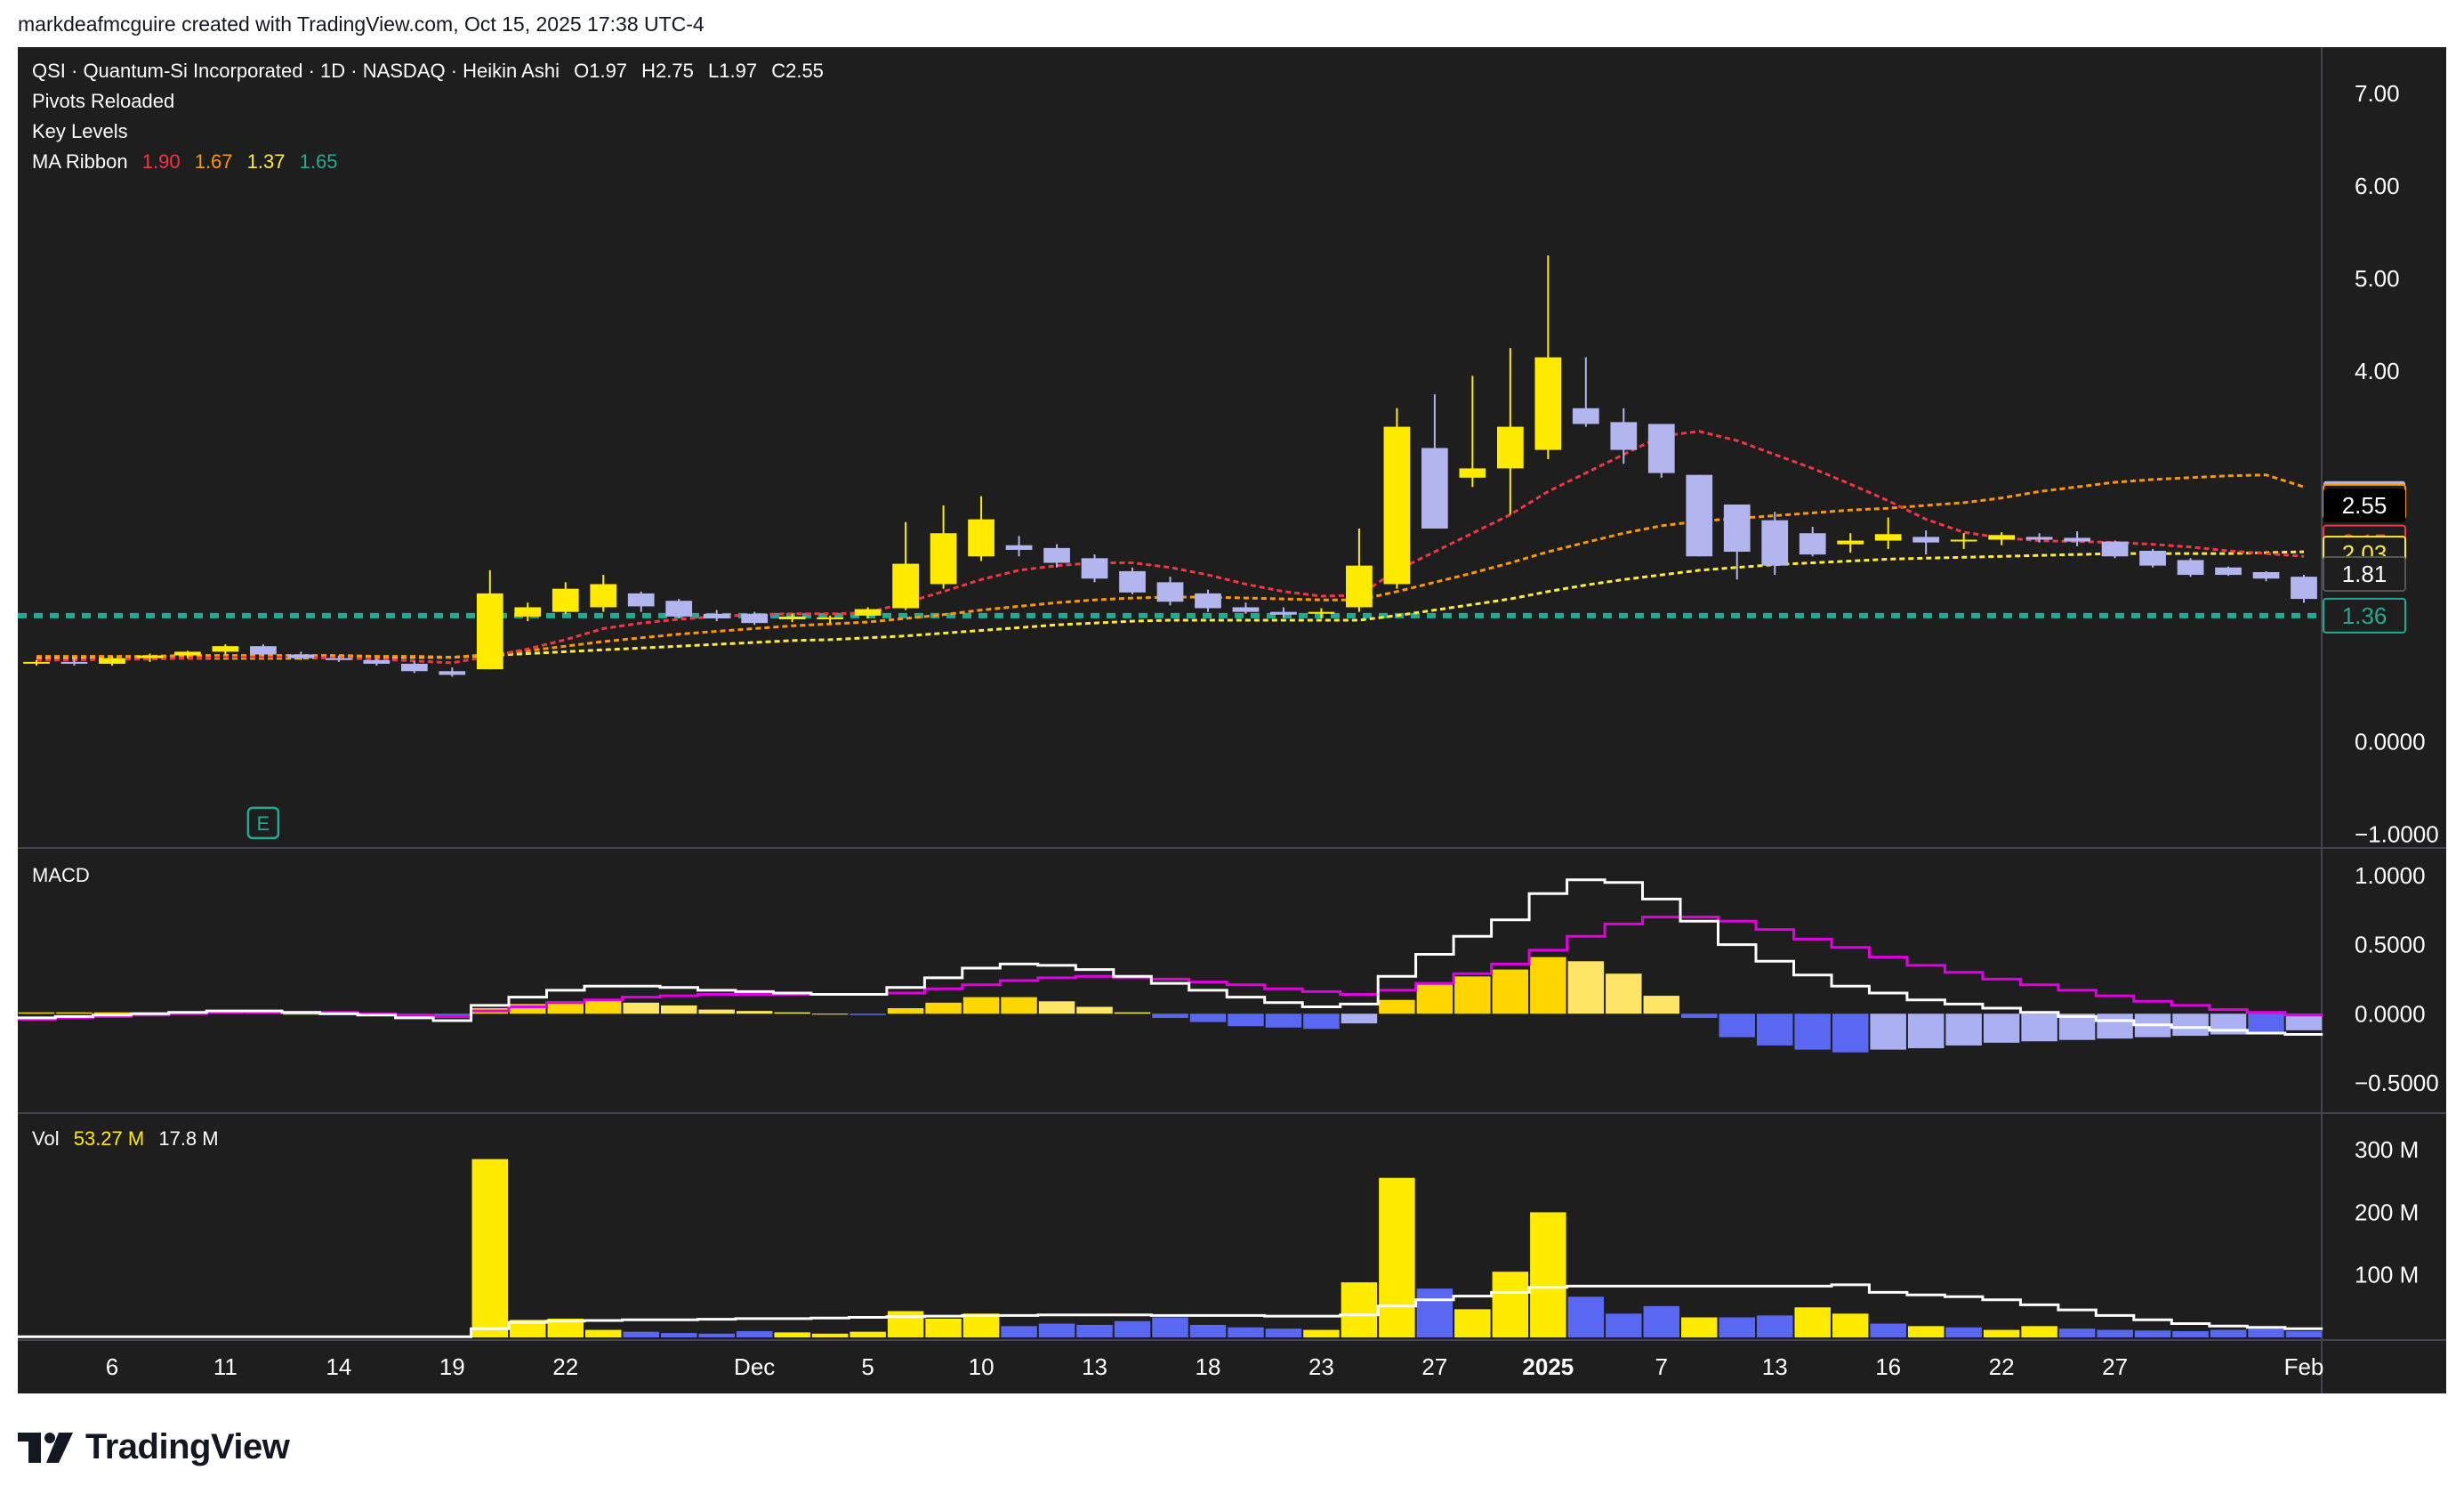  I want to click on indicator-volume: Vol 53.27 M 17.8 M, so click(130, 1139).